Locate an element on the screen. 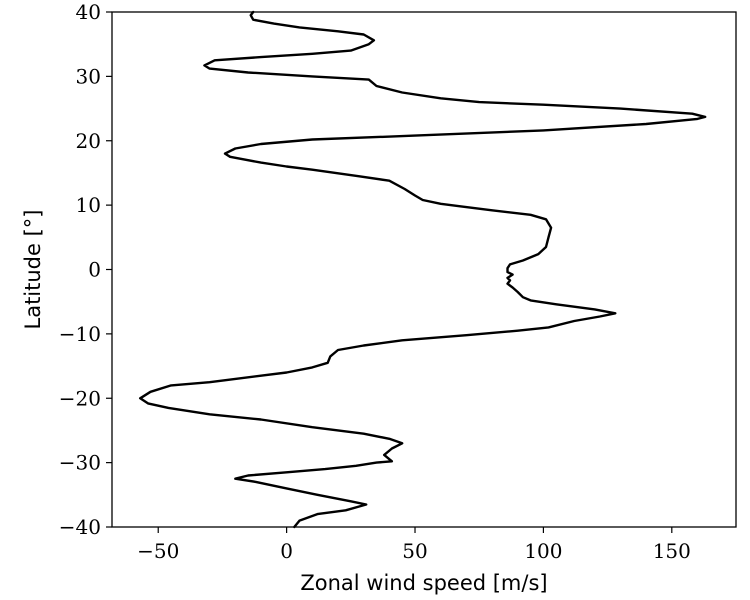  y-tick-label: −30 is located at coordinates (80, 463).